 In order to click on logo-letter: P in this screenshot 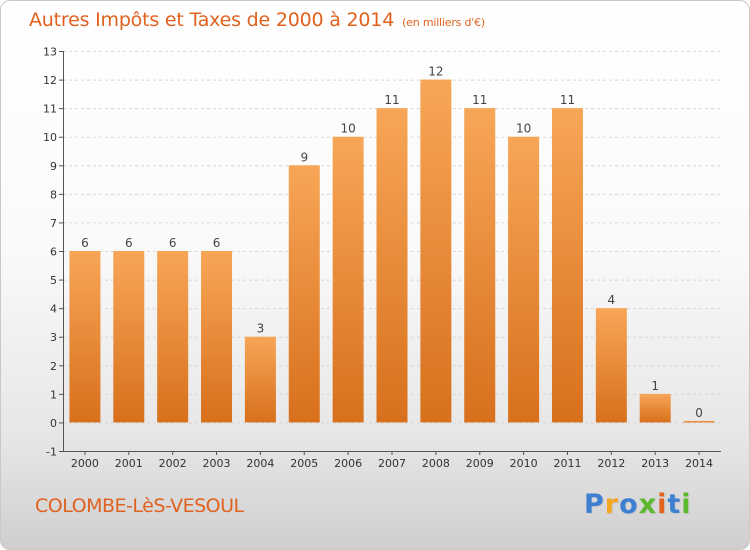, I will do `click(594, 504)`.